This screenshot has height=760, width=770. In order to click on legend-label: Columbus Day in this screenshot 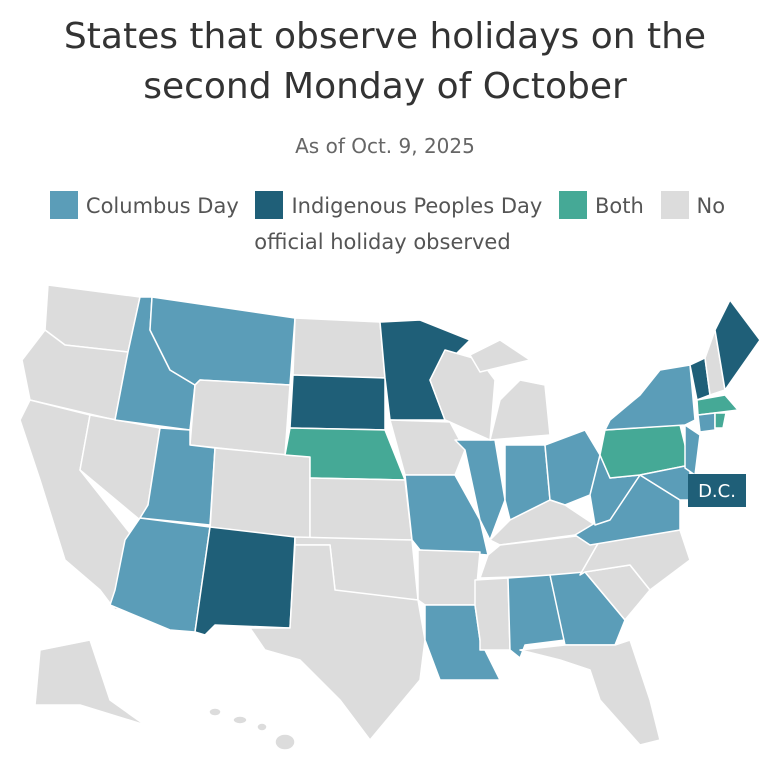, I will do `click(162, 206)`.